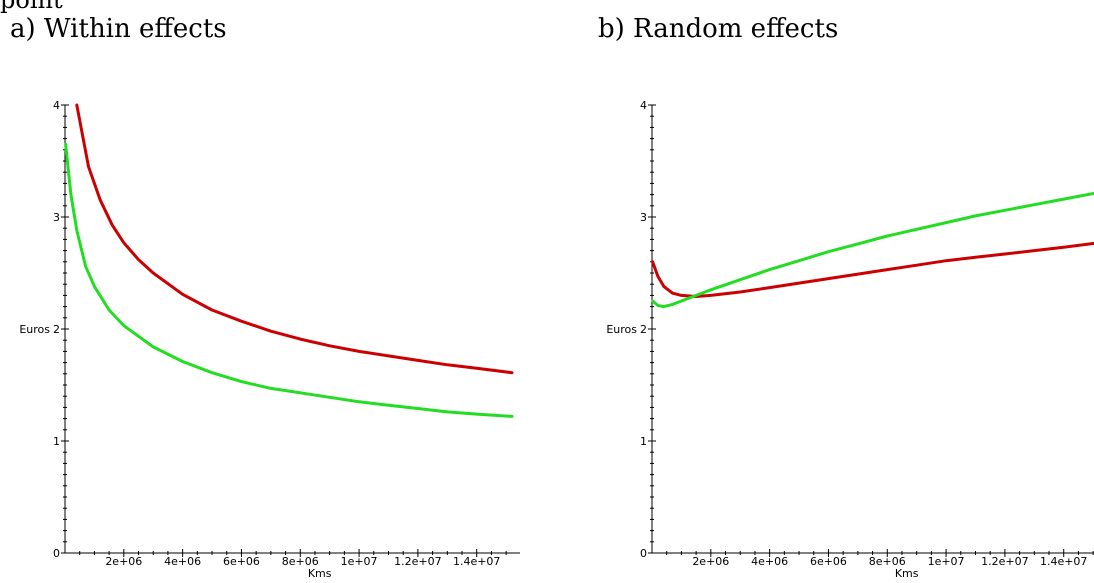 Image resolution: width=1094 pixels, height=583 pixels. What do you see at coordinates (56, 441) in the screenshot?
I see `chart0-y-tick-label: 1` at bounding box center [56, 441].